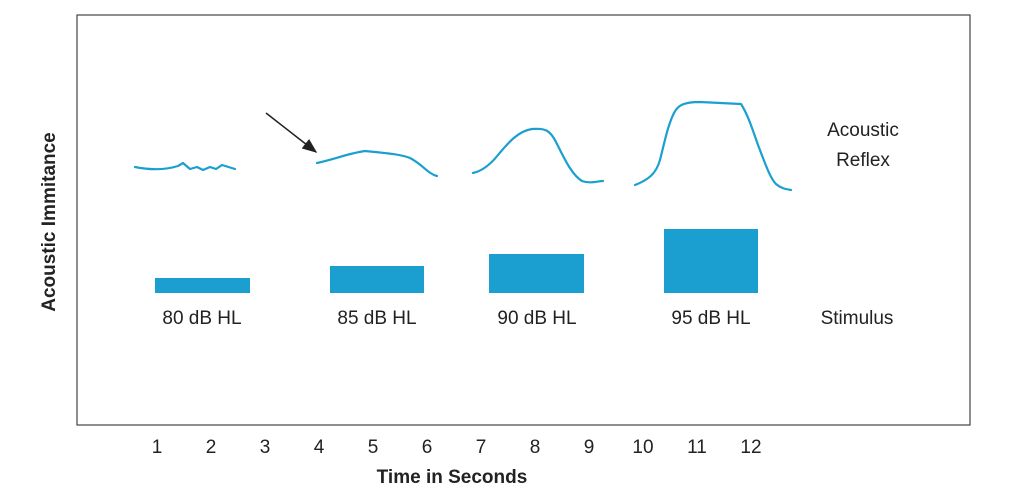  Describe the element at coordinates (427, 447) in the screenshot. I see `x-tick-label: 6` at that location.